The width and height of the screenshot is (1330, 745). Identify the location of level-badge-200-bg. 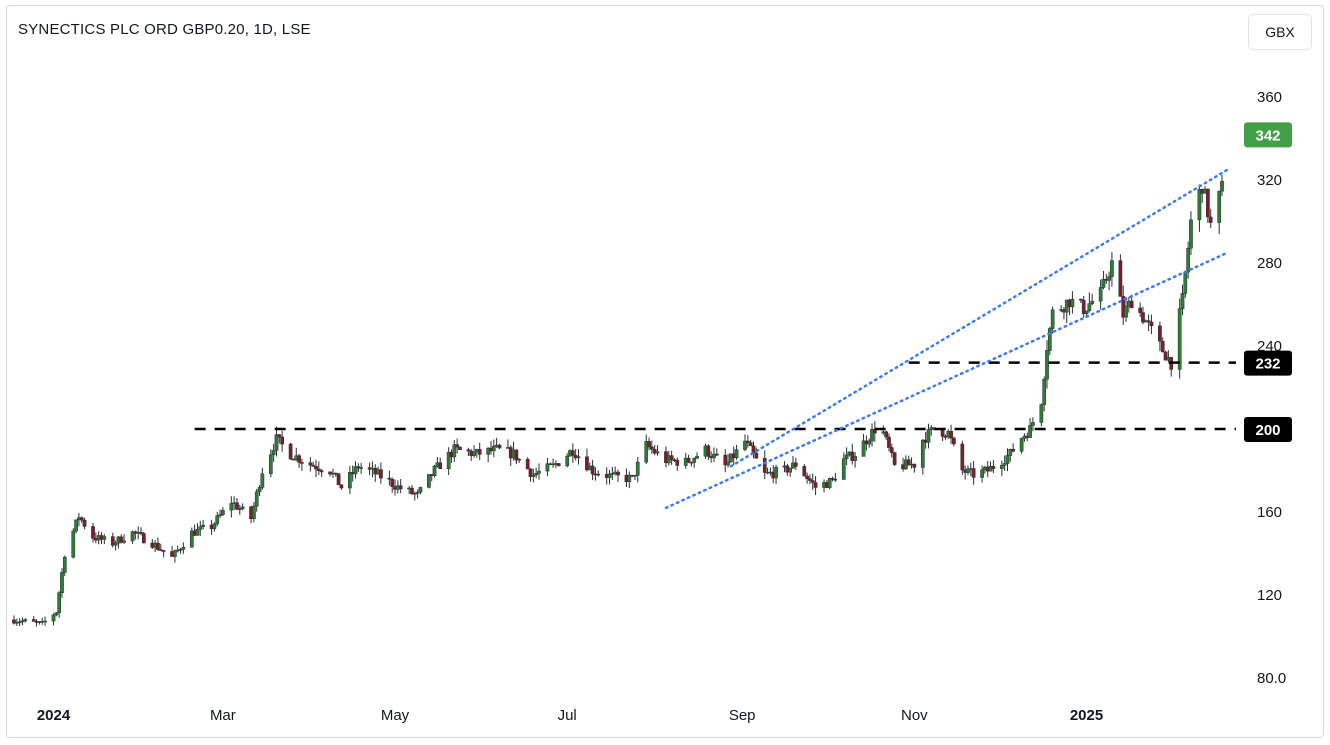
(1268, 429).